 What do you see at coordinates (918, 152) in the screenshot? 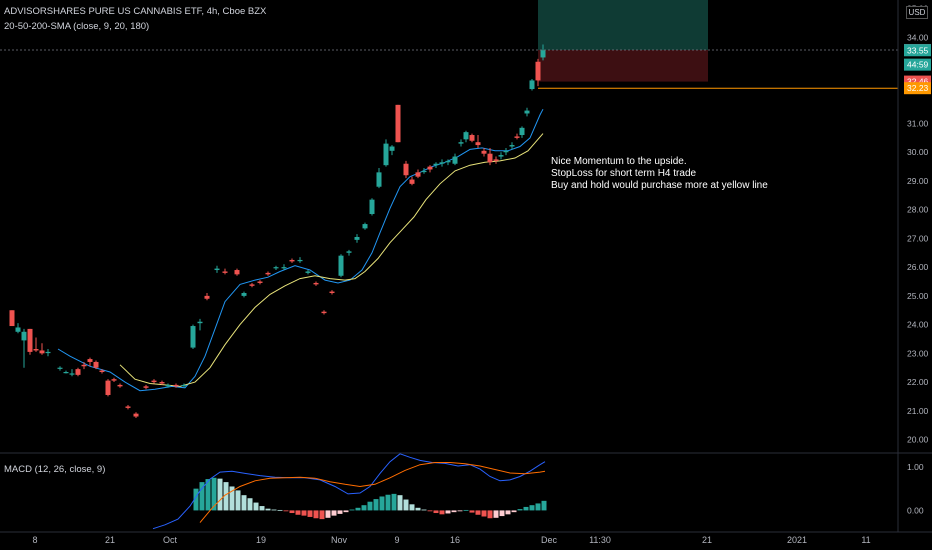
I see `price-tick-label: 30.00` at bounding box center [918, 152].